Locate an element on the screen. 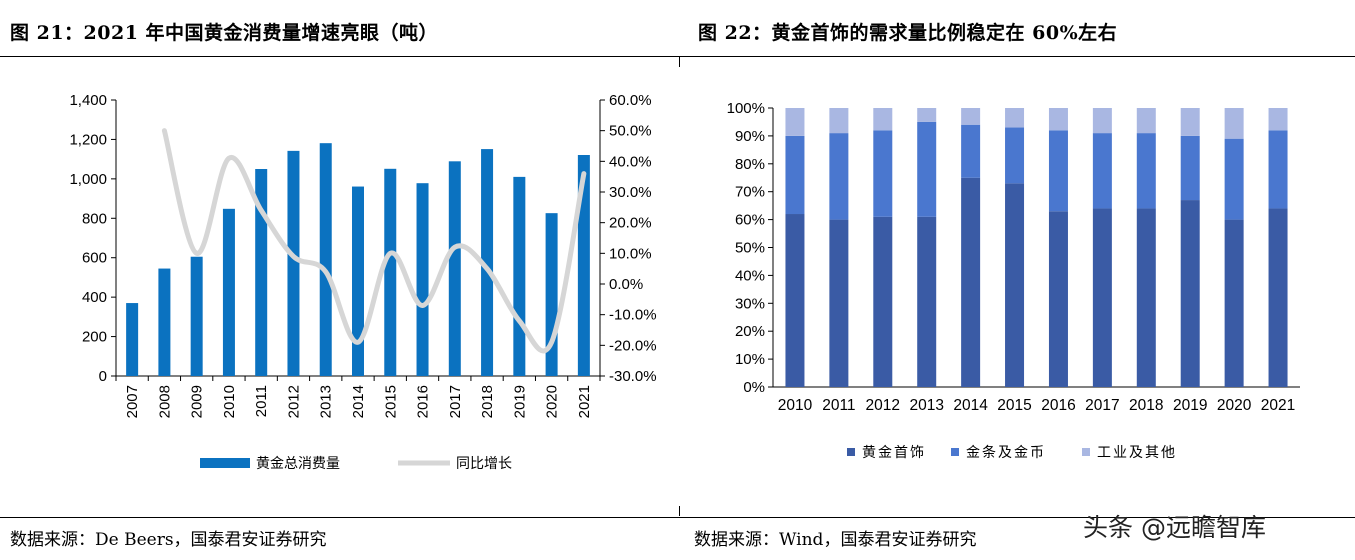 Image resolution: width=1355 pixels, height=560 pixels. left-figure-title: 图 21：2021 年中国黄金消费量增速亮眼（吨） is located at coordinates (224, 33).